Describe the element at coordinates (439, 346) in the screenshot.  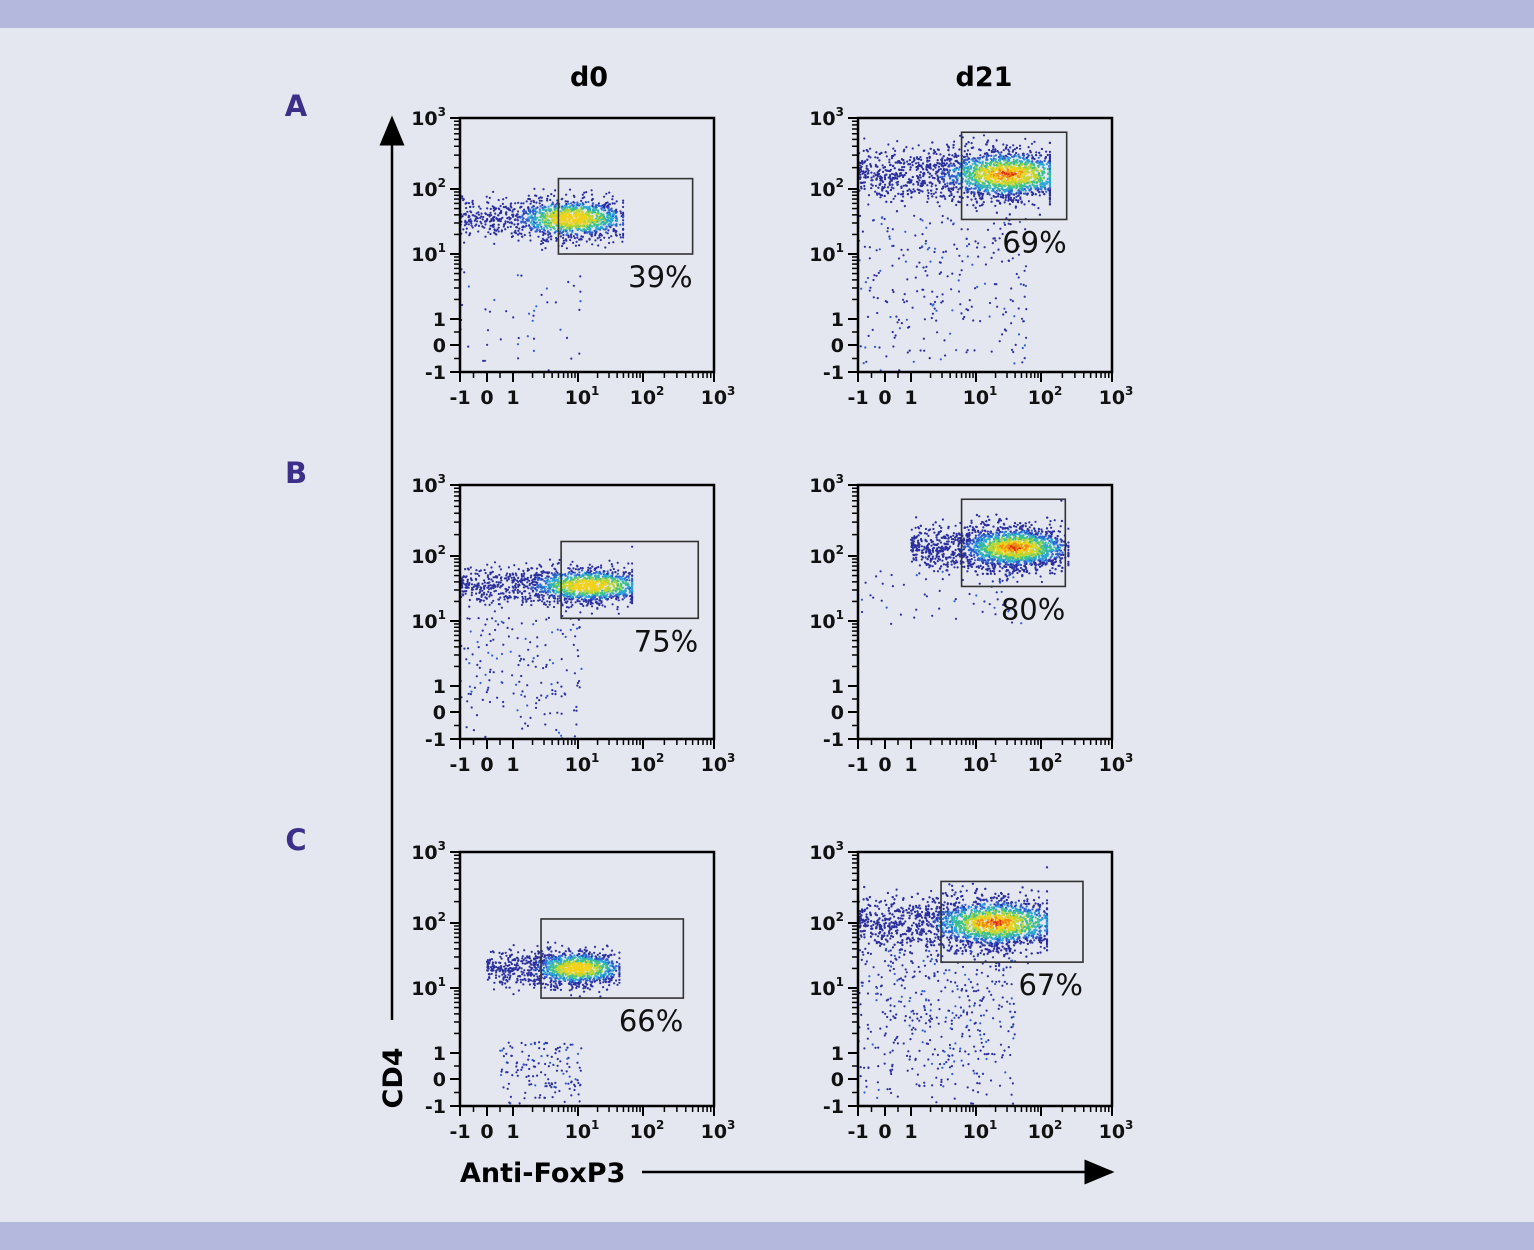
I see `y-tick-label: 0` at that location.